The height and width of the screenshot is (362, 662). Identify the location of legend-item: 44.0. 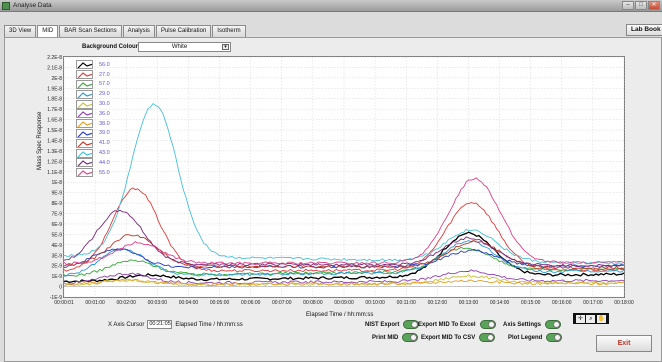
(97, 163).